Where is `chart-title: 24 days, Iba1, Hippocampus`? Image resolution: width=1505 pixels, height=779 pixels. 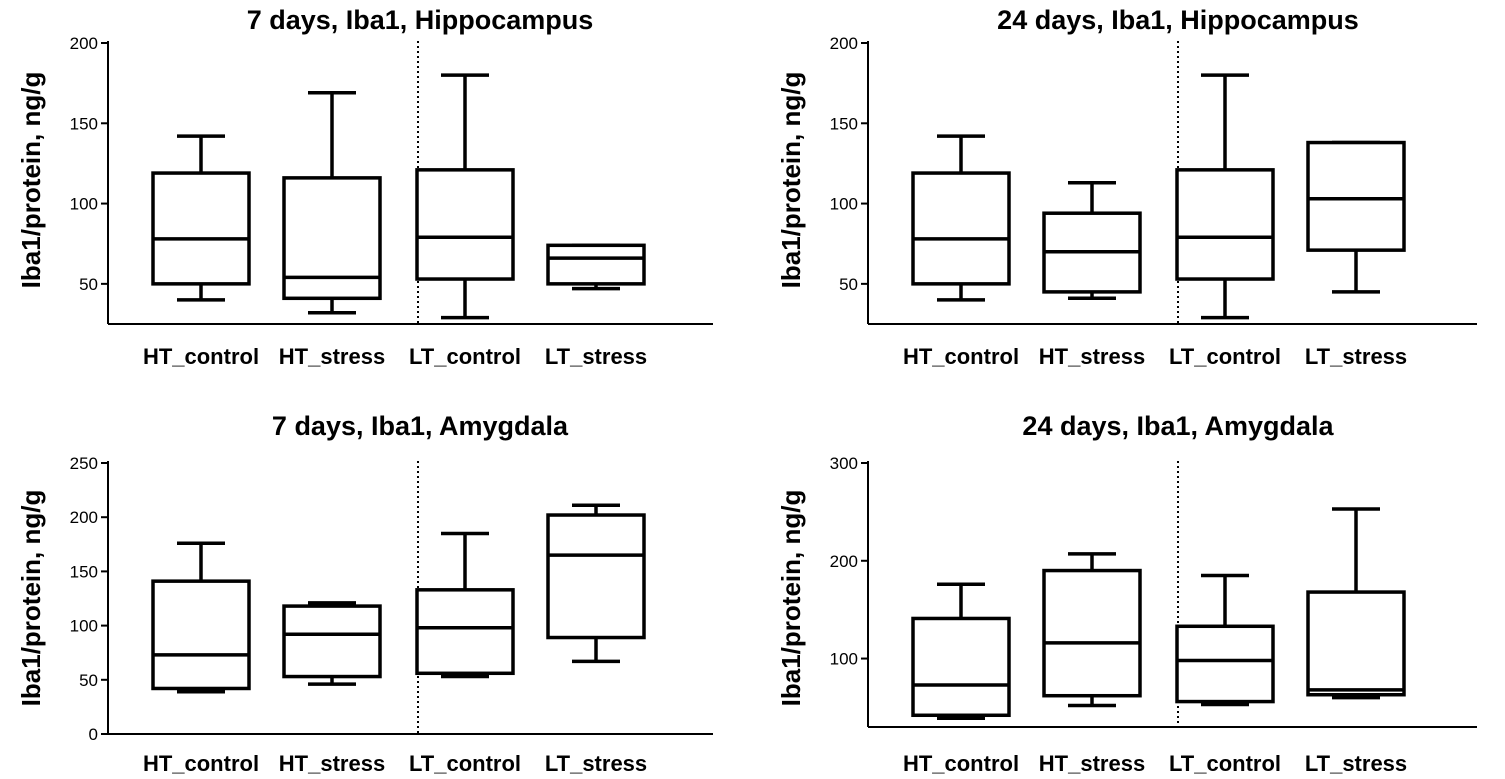 chart-title: 24 days, Iba1, Hippocampus is located at coordinates (1178, 20).